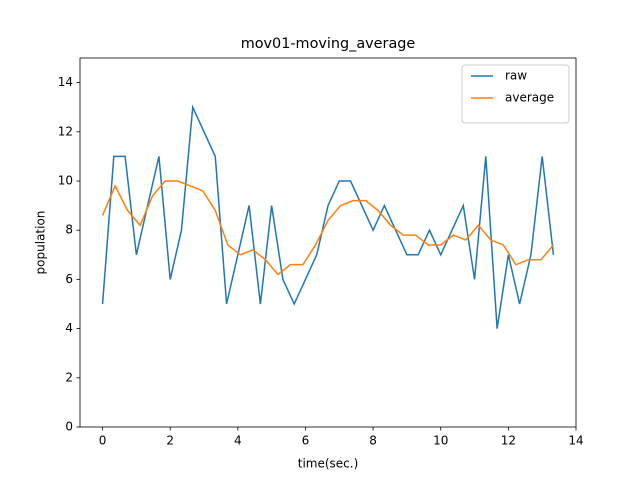 This screenshot has width=640, height=480. I want to click on y-tick-label: 10, so click(65, 181).